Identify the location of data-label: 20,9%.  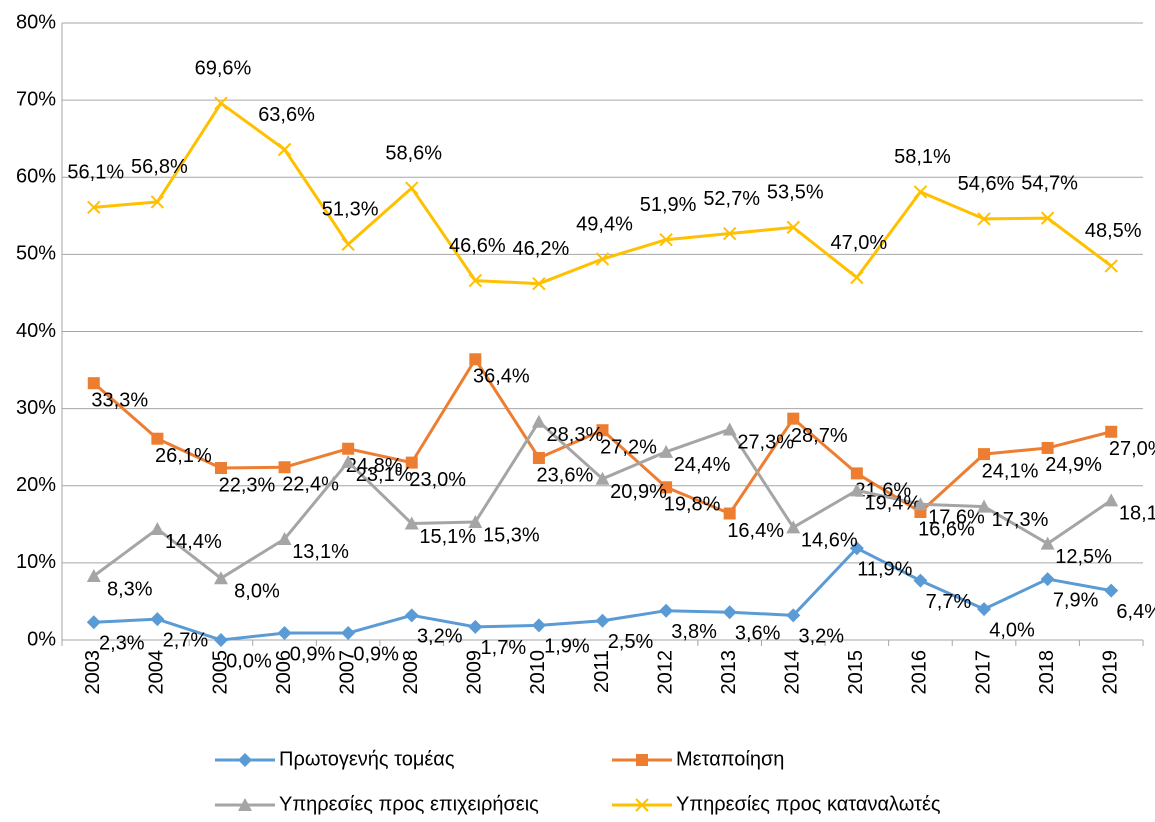
(638, 492).